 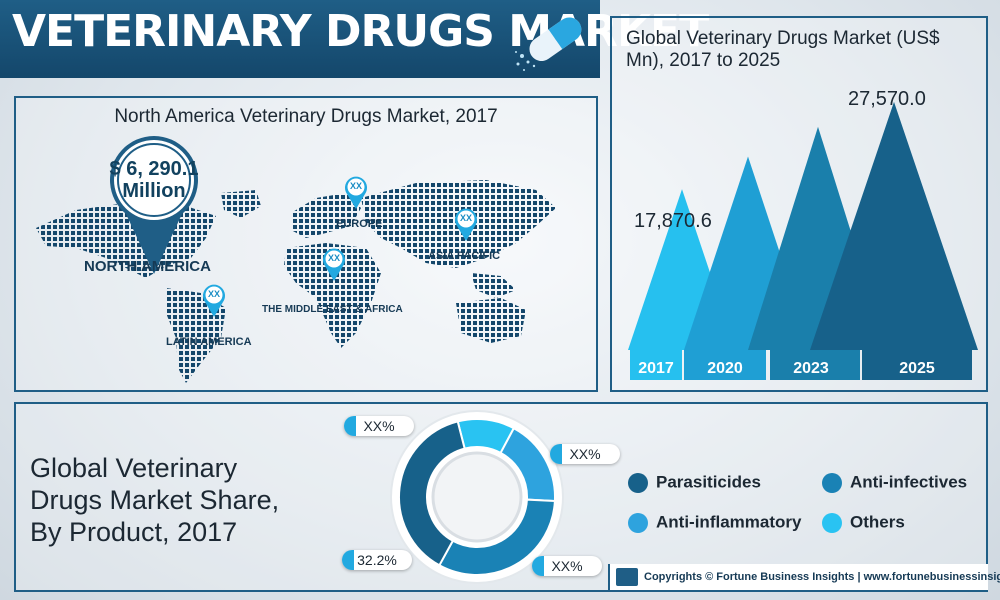 What do you see at coordinates (832, 522) in the screenshot?
I see `legend-dot-others` at bounding box center [832, 522].